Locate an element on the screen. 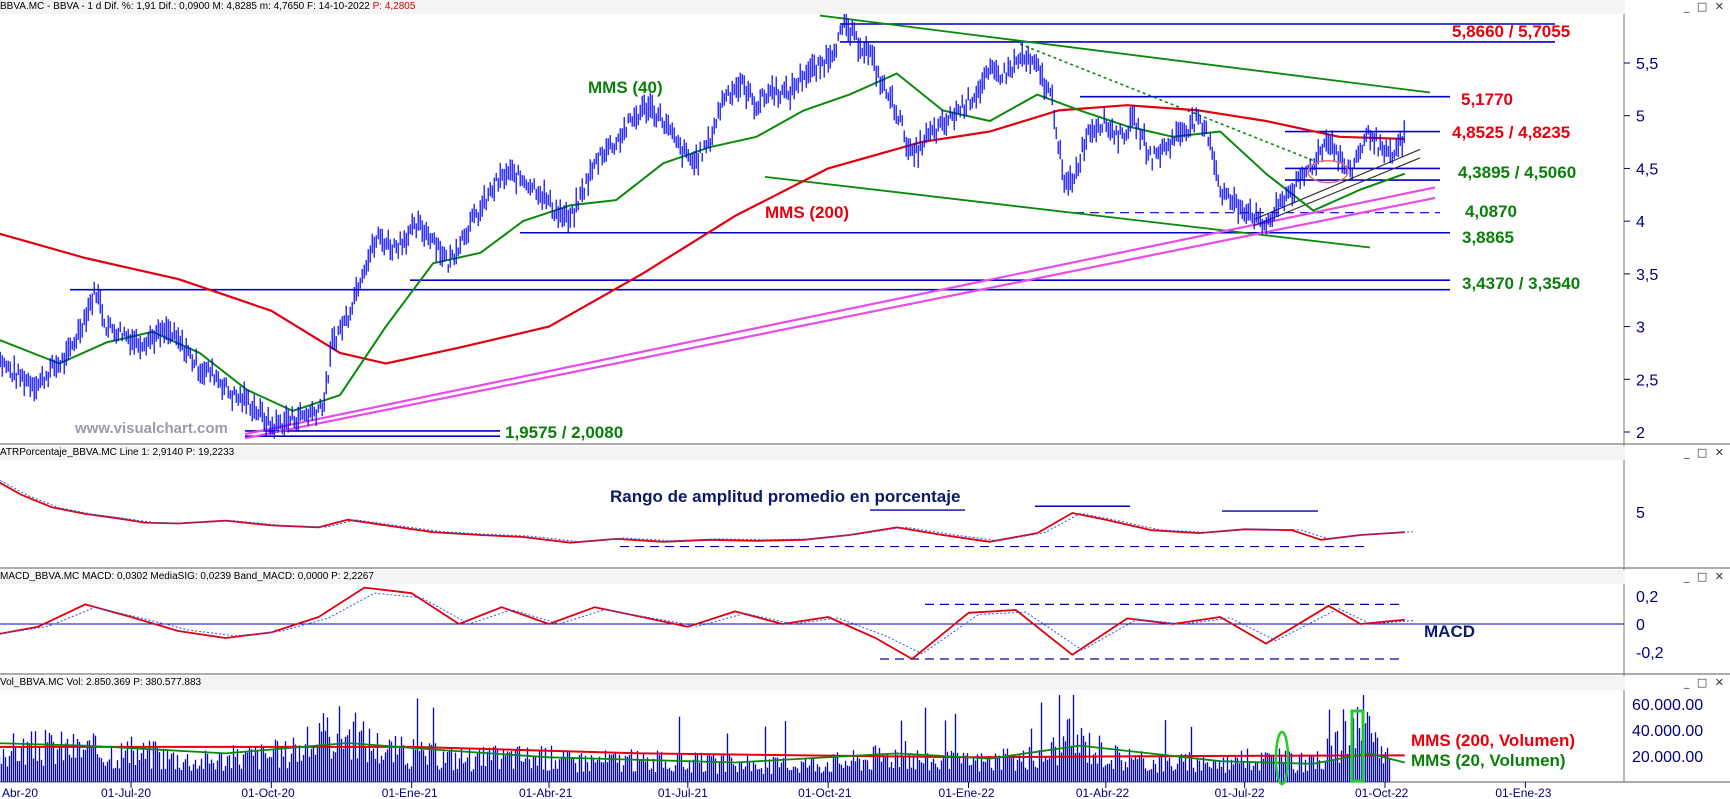 Image resolution: width=1730 pixels, height=799 pixels. xtick-label: 01-Jul-21 is located at coordinates (683, 792).